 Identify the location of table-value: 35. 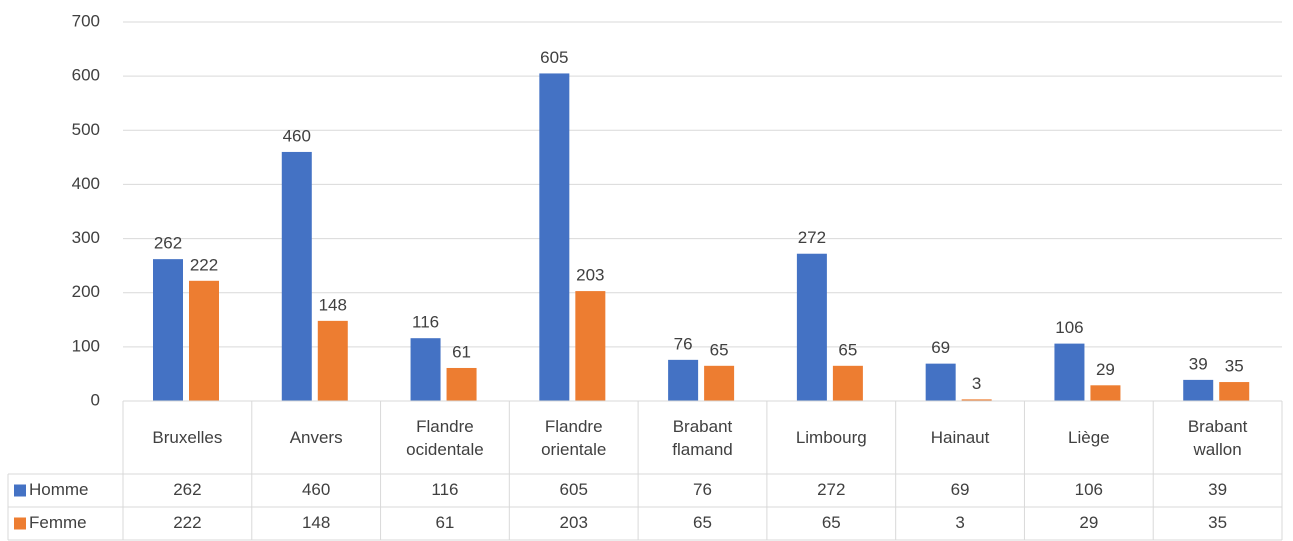
(1217, 522).